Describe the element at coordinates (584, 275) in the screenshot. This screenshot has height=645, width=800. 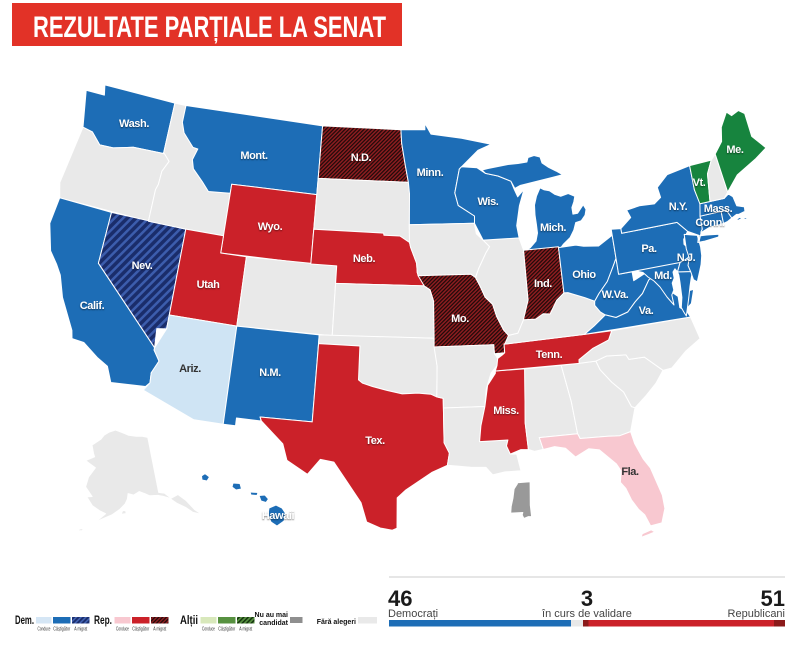
I see `svg-text: Ohio` at that location.